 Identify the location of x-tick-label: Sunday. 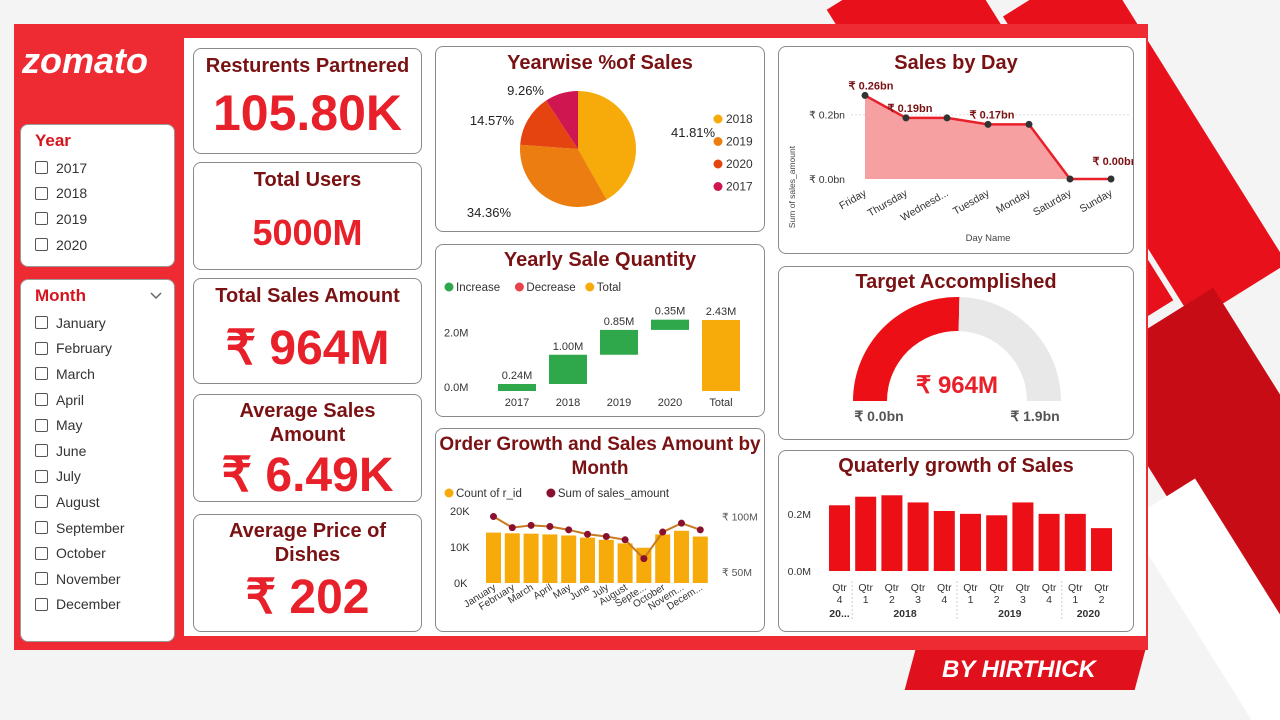
(1096, 201).